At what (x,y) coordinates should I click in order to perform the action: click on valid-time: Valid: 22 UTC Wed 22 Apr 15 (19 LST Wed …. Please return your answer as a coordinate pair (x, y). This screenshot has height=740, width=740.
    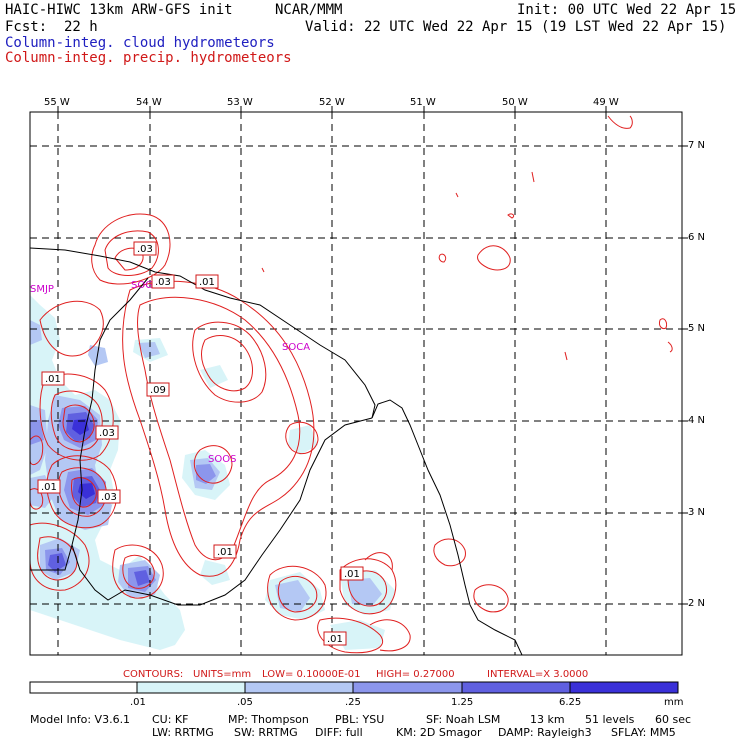
    Looking at the image, I should click on (516, 27).